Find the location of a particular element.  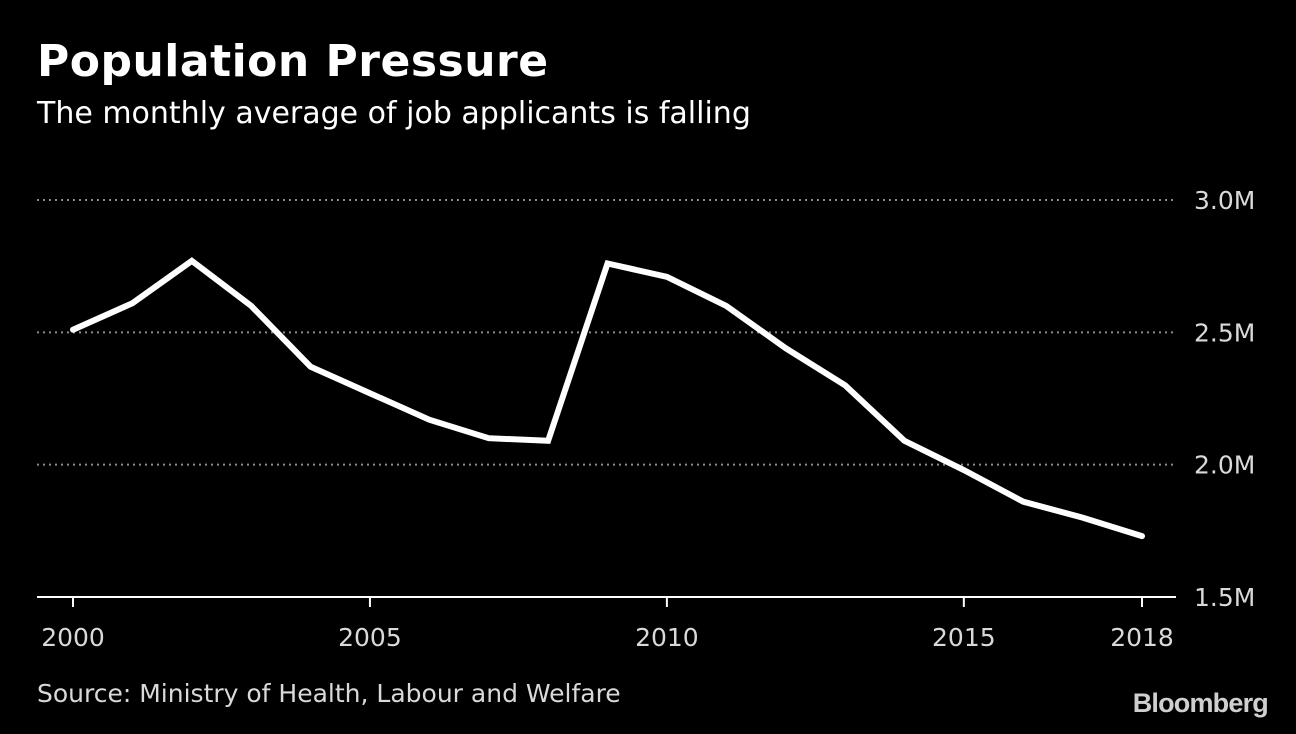

y-tick-labels: 1.5M 2.0M 2.5M 3.0M is located at coordinates (1224, 399).